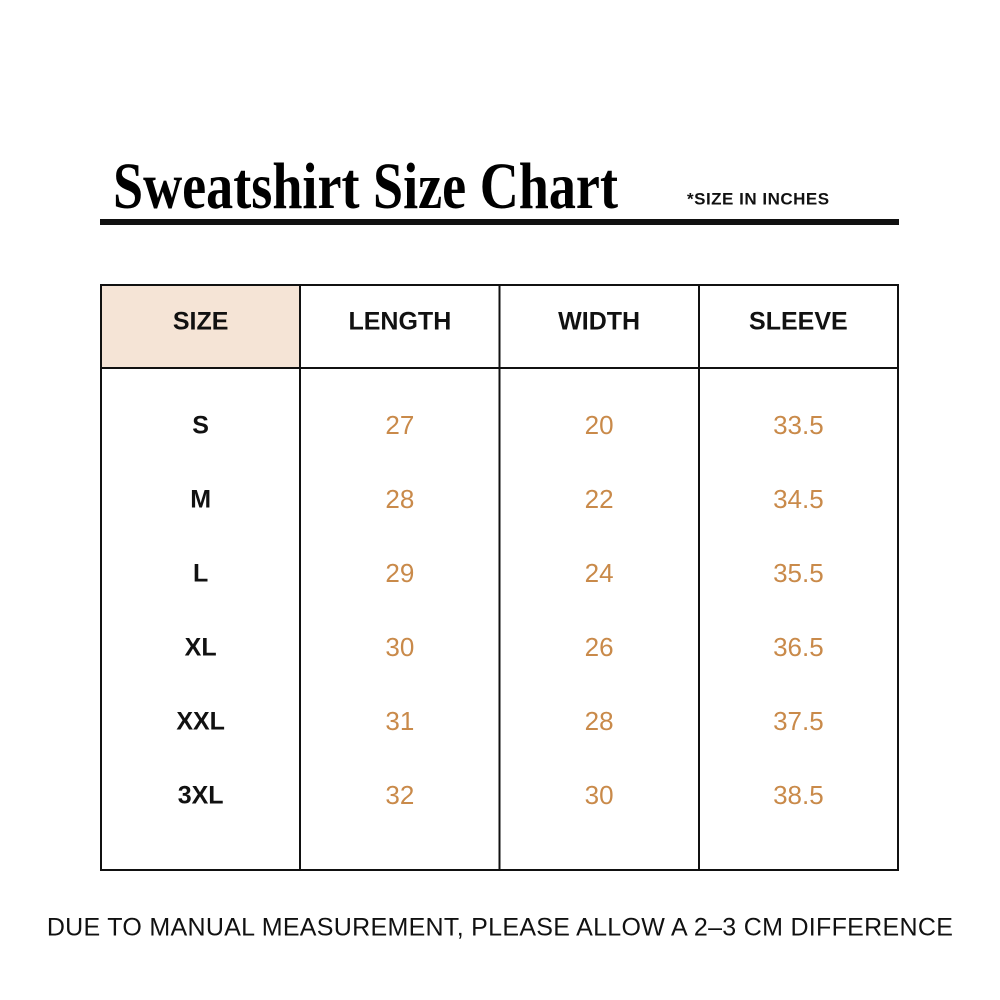  What do you see at coordinates (798, 795) in the screenshot?
I see `measurement: 38.5` at bounding box center [798, 795].